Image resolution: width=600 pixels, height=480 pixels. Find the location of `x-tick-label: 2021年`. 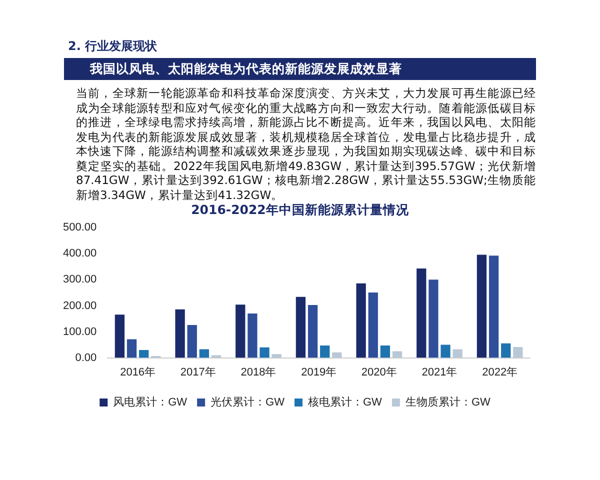

x-tick-label: 2021年 is located at coordinates (440, 372).